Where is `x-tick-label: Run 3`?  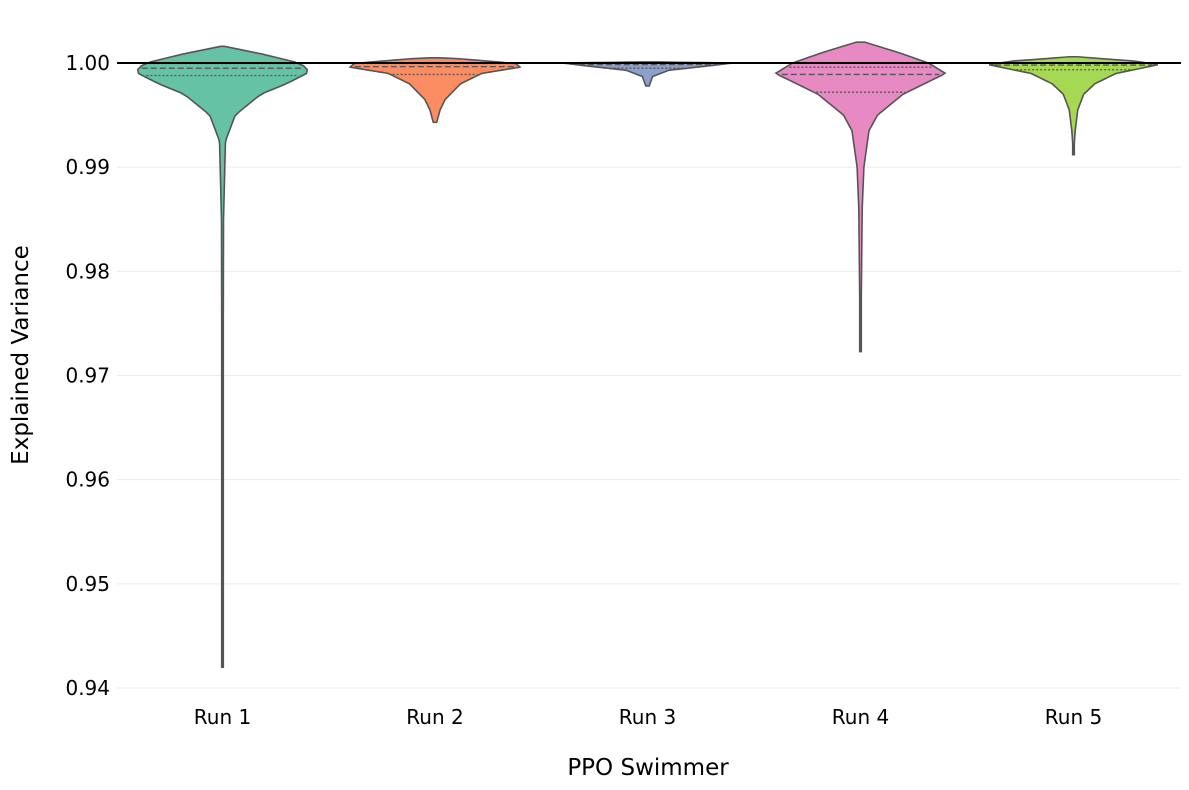
x-tick-label: Run 3 is located at coordinates (647, 717).